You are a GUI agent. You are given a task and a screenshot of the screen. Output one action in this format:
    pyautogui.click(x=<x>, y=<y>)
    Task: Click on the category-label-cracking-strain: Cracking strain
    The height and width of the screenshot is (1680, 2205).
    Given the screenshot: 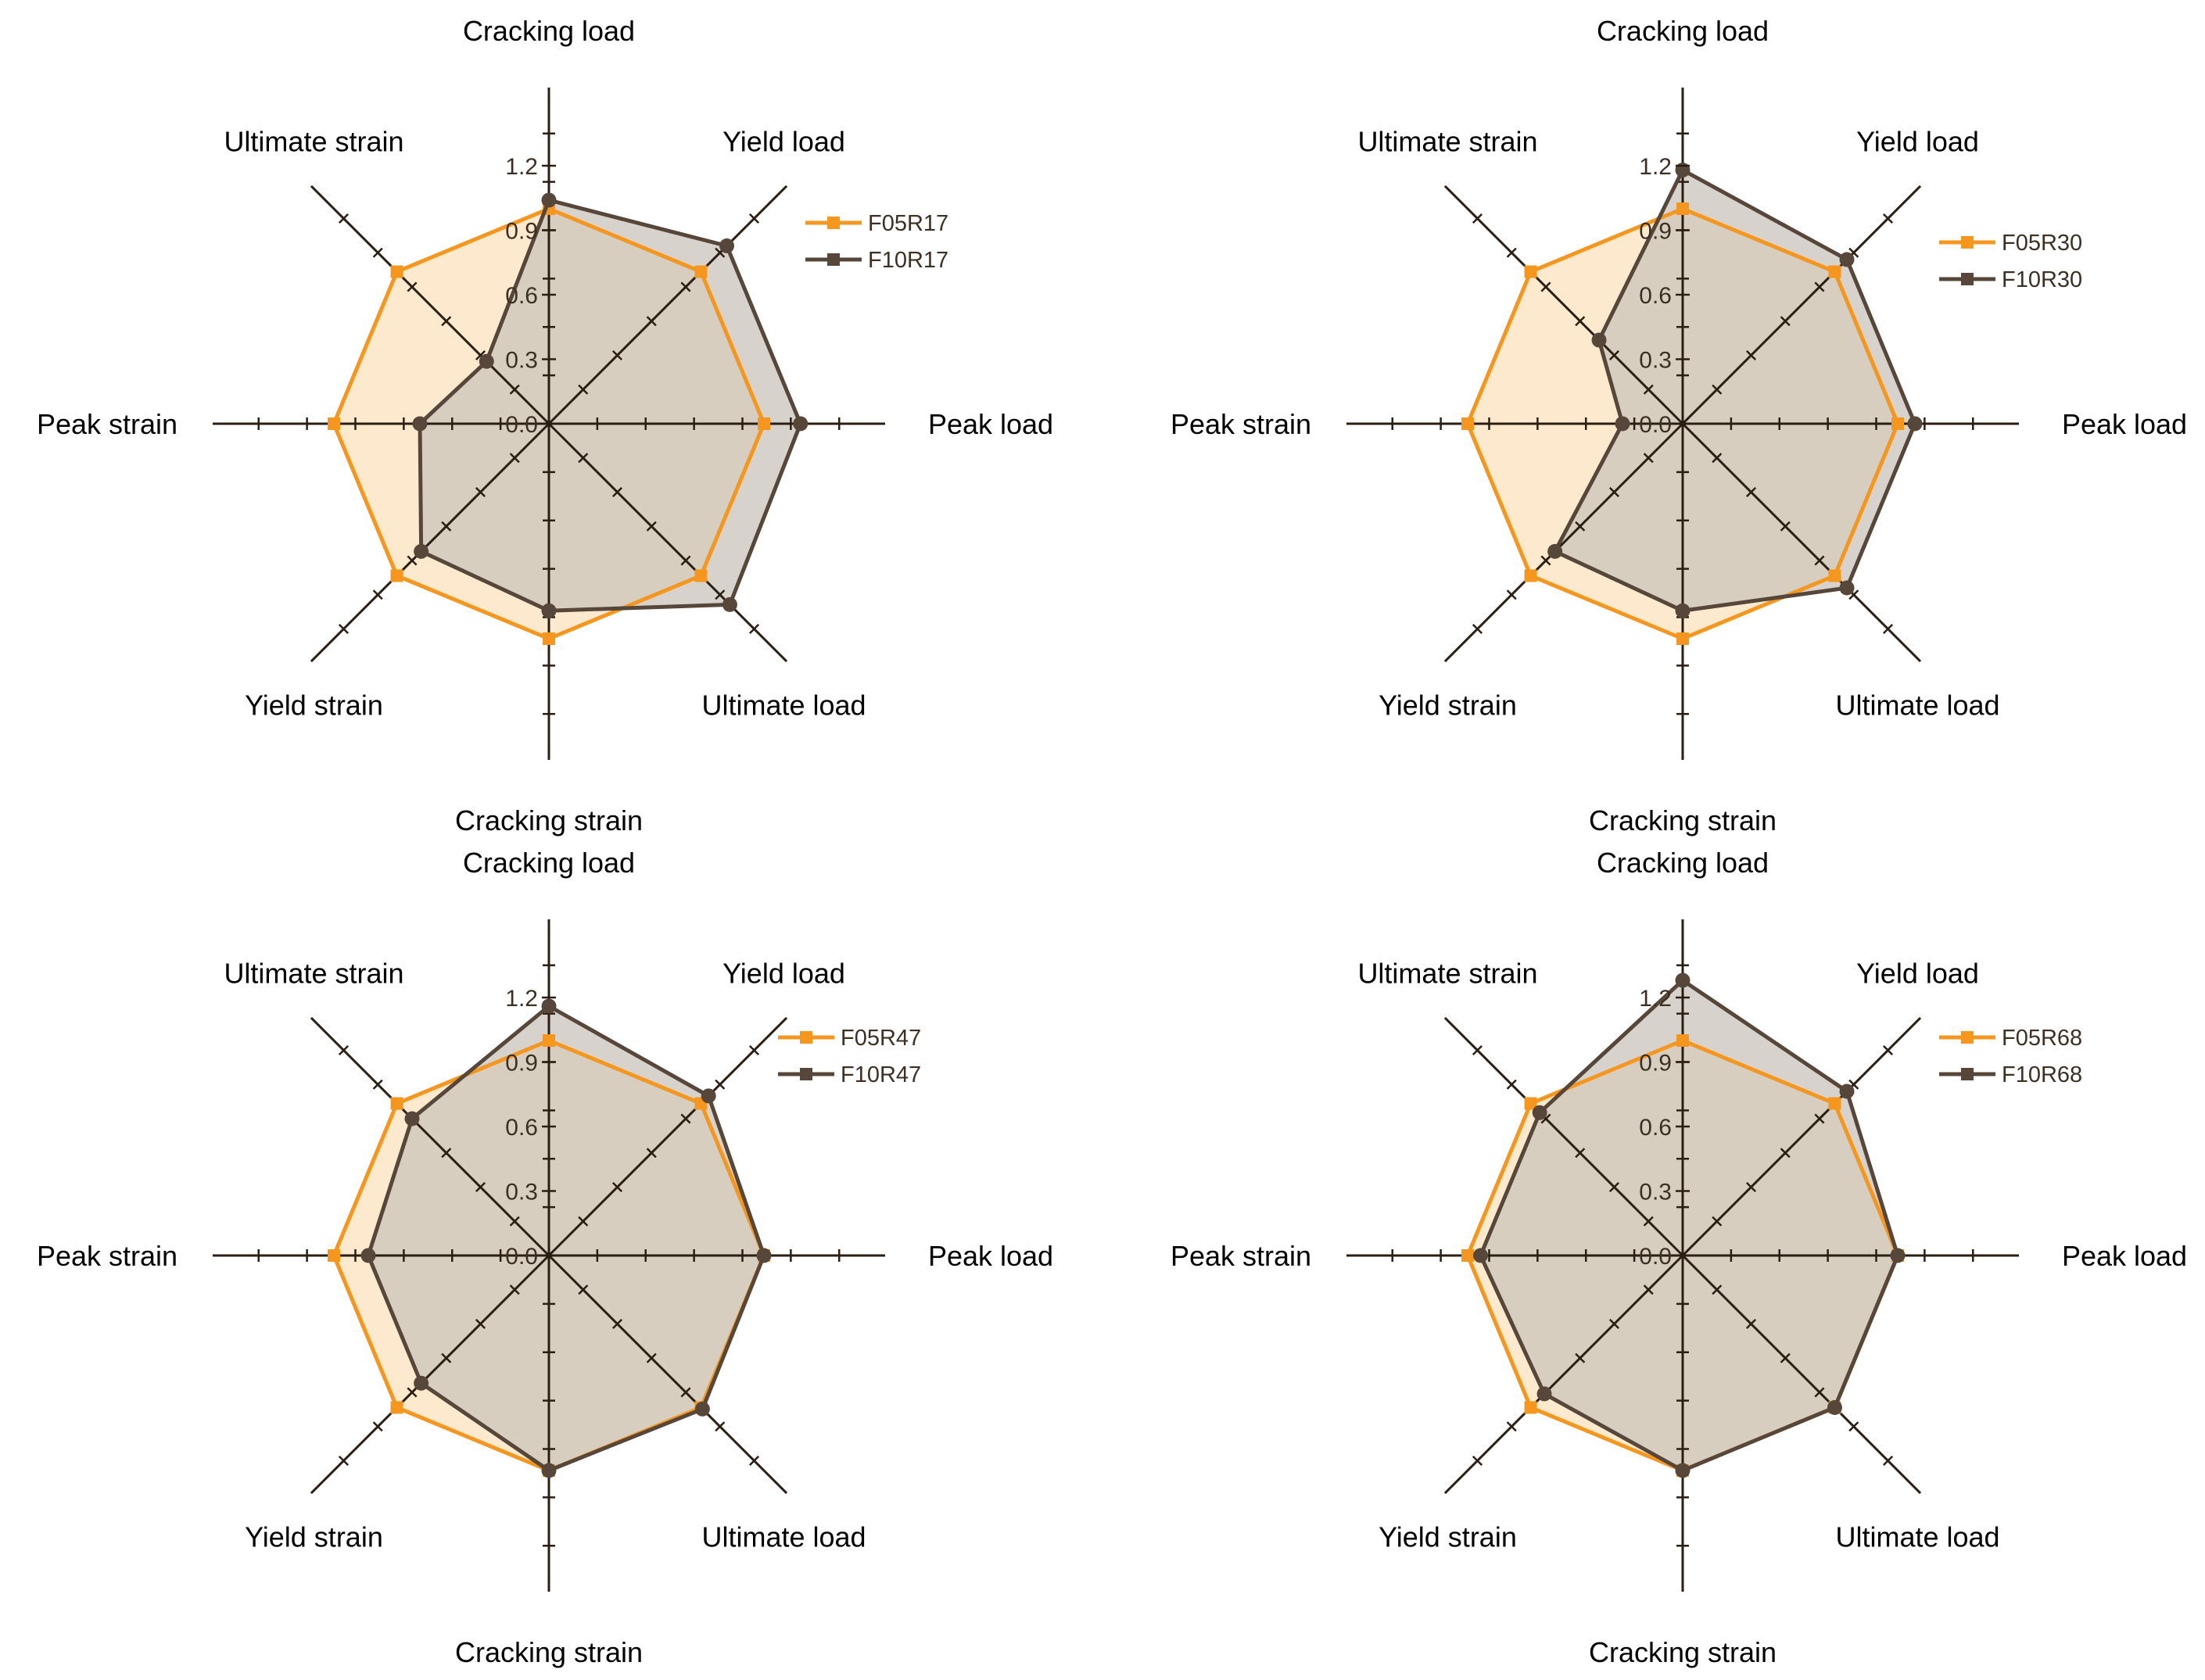 What is the action you would take?
    pyautogui.click(x=1683, y=820)
    